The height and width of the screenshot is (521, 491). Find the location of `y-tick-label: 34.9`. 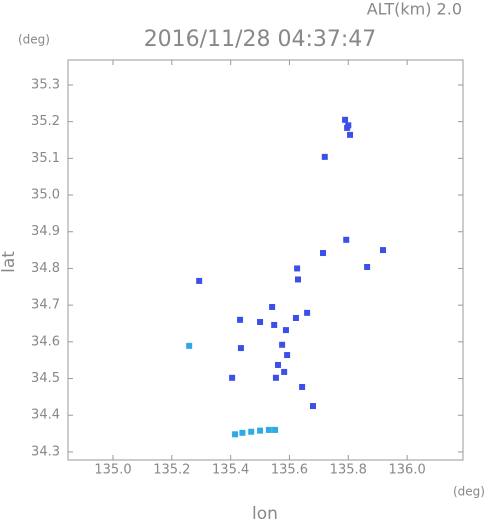

y-tick-label: 34.9 is located at coordinates (45, 231).